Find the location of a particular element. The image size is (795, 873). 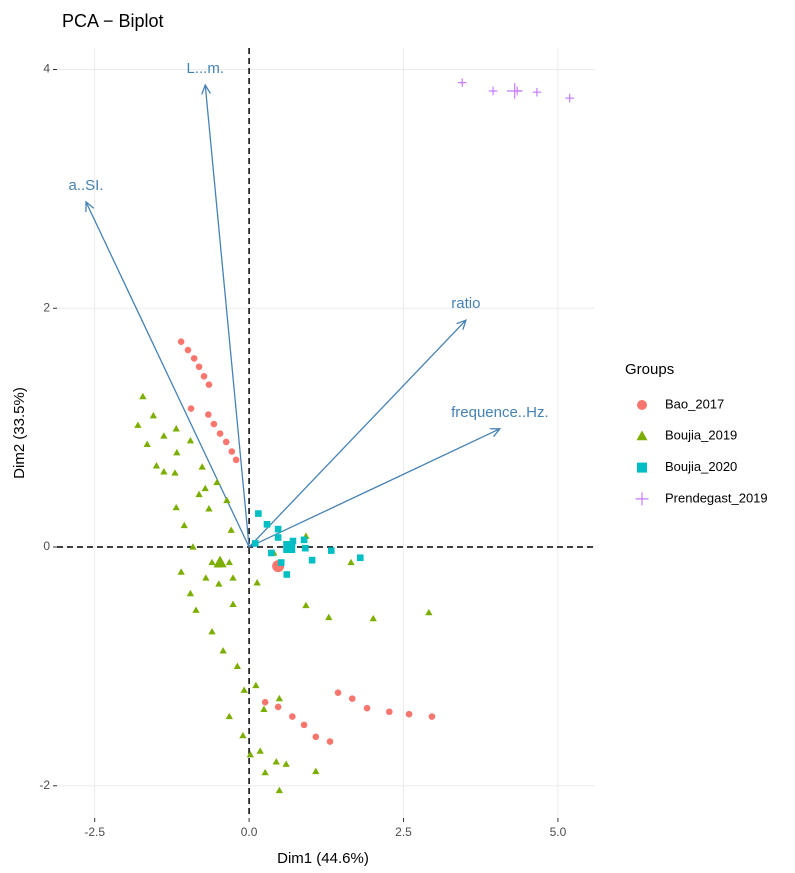

legend-label: Boujia_2019 is located at coordinates (701, 435).